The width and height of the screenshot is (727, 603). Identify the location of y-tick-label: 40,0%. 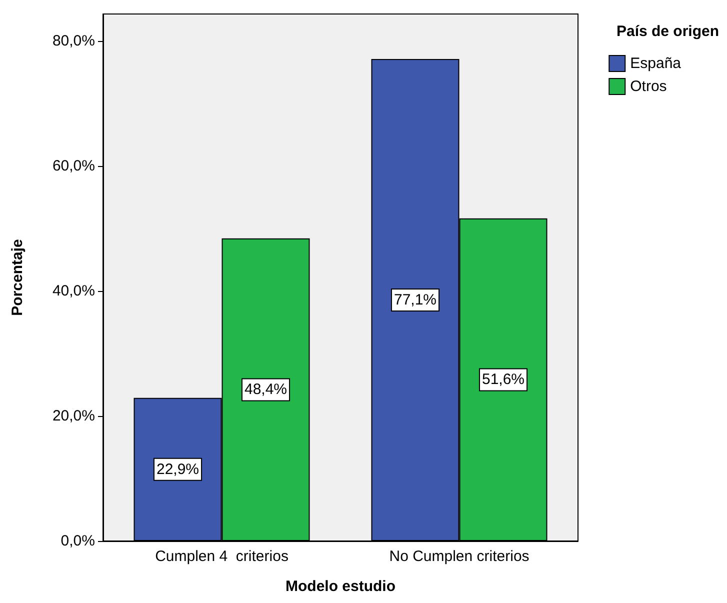
(73, 291).